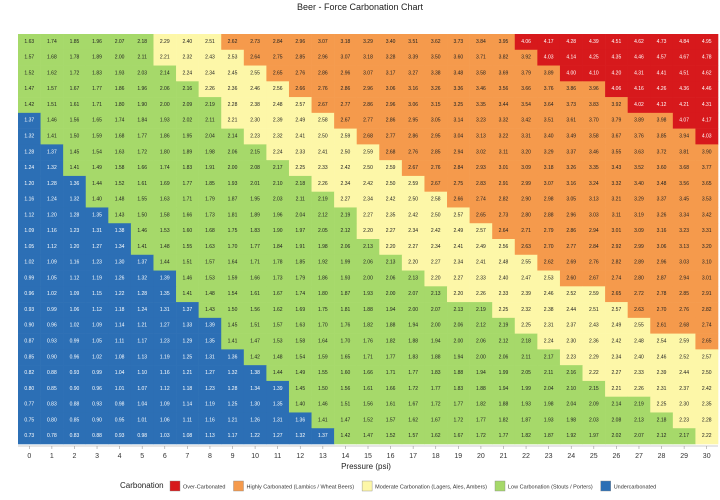 The height and width of the screenshot is (500, 720). What do you see at coordinates (662, 456) in the screenshot?
I see `x-tick-label: 28` at bounding box center [662, 456].